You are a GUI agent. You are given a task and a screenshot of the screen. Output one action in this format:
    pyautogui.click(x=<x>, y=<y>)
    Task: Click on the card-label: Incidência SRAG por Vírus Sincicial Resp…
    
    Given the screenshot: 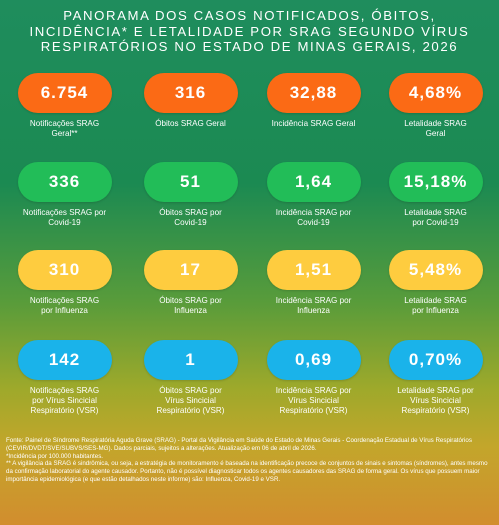 What is the action you would take?
    pyautogui.click(x=313, y=401)
    